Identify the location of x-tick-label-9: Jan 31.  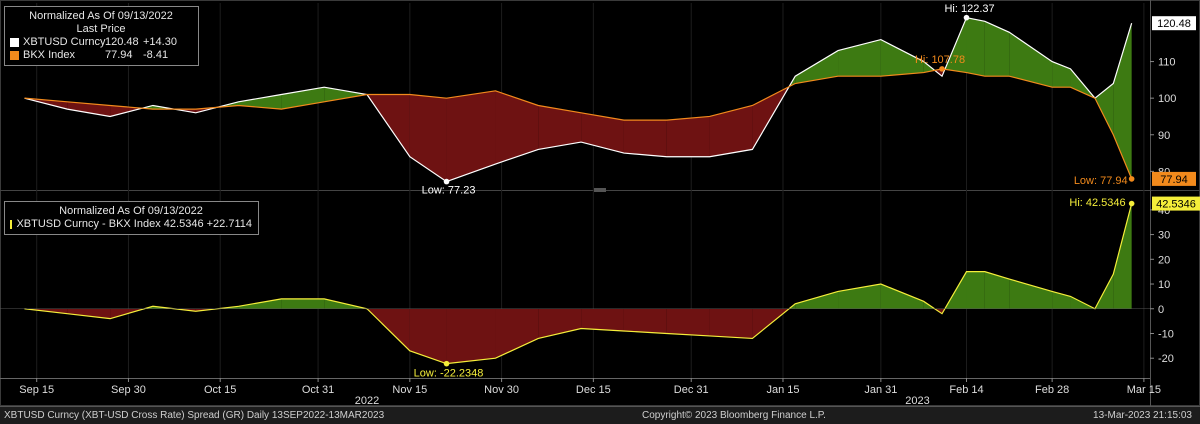
(880, 390).